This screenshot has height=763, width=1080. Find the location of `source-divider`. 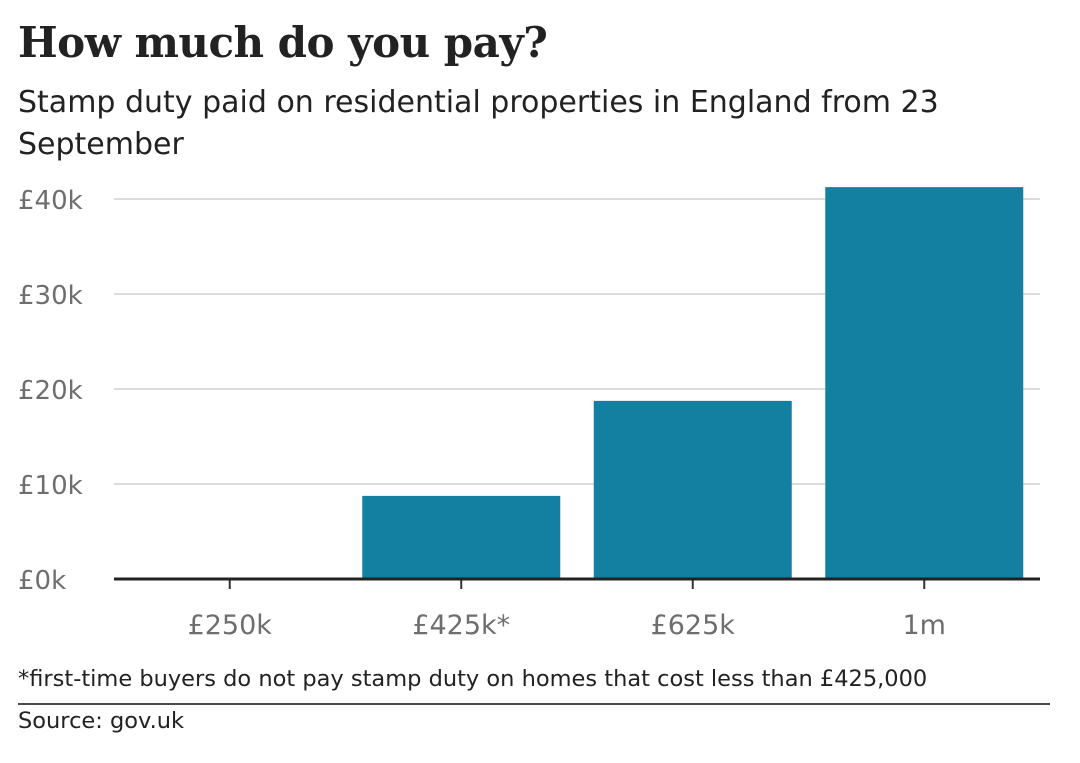

source-divider is located at coordinates (534, 704).